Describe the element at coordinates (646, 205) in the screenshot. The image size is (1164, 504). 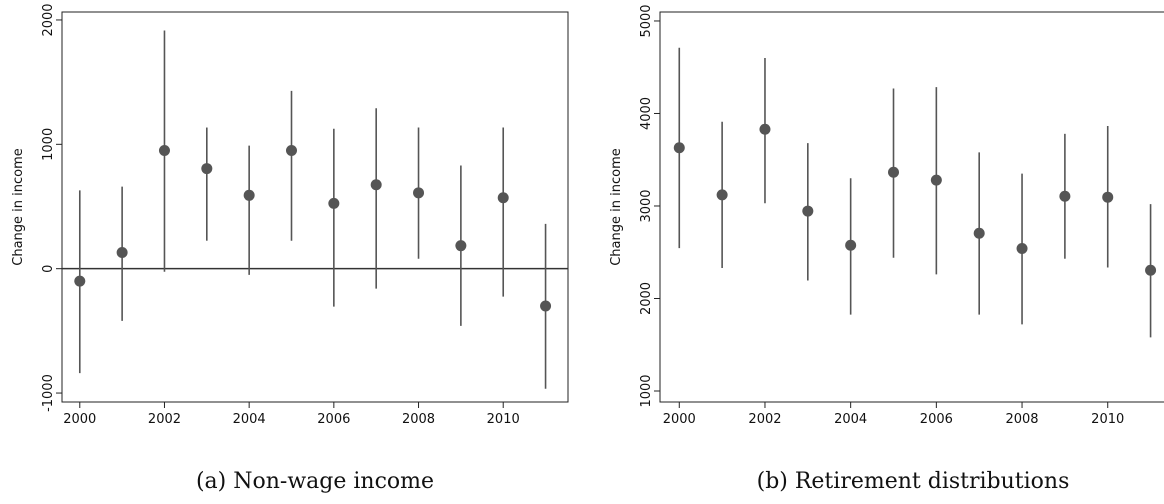
I see `y-tick-label: 3000` at that location.